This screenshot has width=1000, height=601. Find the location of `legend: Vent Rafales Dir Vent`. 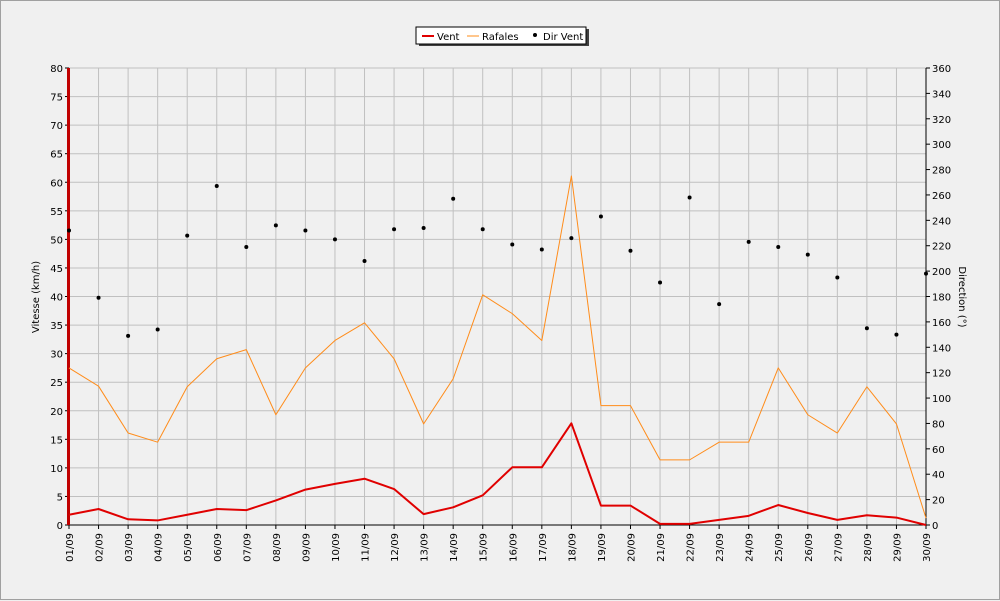

legend: Vent Rafales Dir Vent is located at coordinates (502, 36).